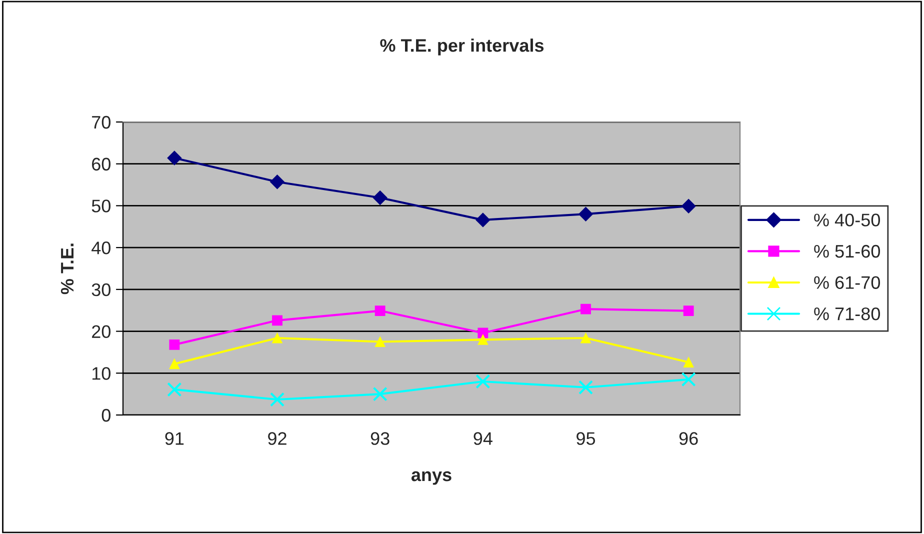 Image resolution: width=924 pixels, height=534 pixels. Describe the element at coordinates (101, 331) in the screenshot. I see `y-tick-label: 20` at that location.